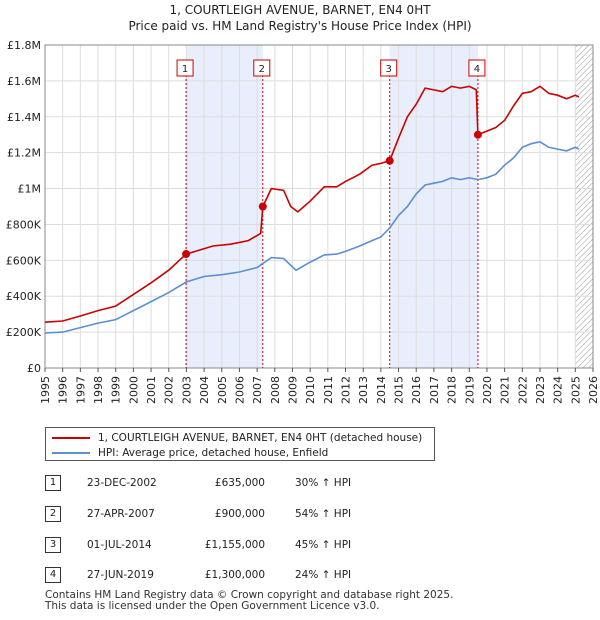 This screenshot has width=600, height=620. I want to click on sale-row: 3 01-JUL-2014 £1,155,000 45% ↑ HPI, so click(255, 545).